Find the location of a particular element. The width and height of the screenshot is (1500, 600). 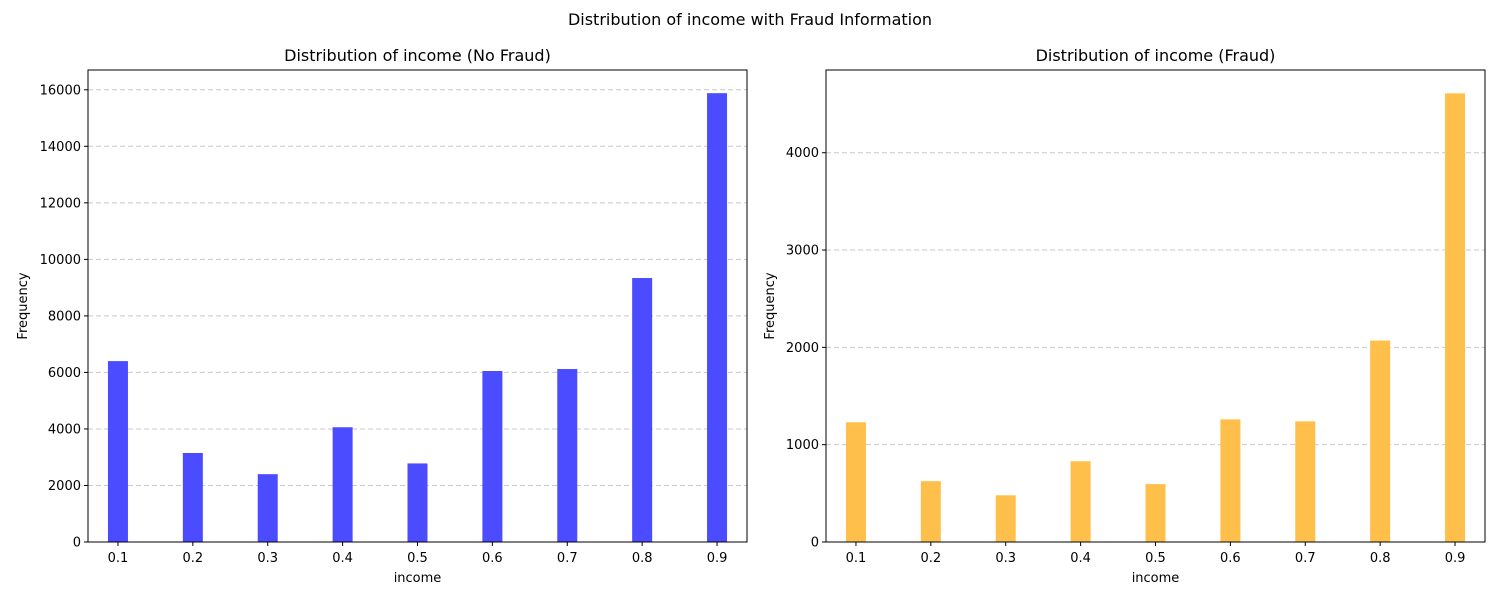

y-tick-label: 16000 is located at coordinates (60, 90).